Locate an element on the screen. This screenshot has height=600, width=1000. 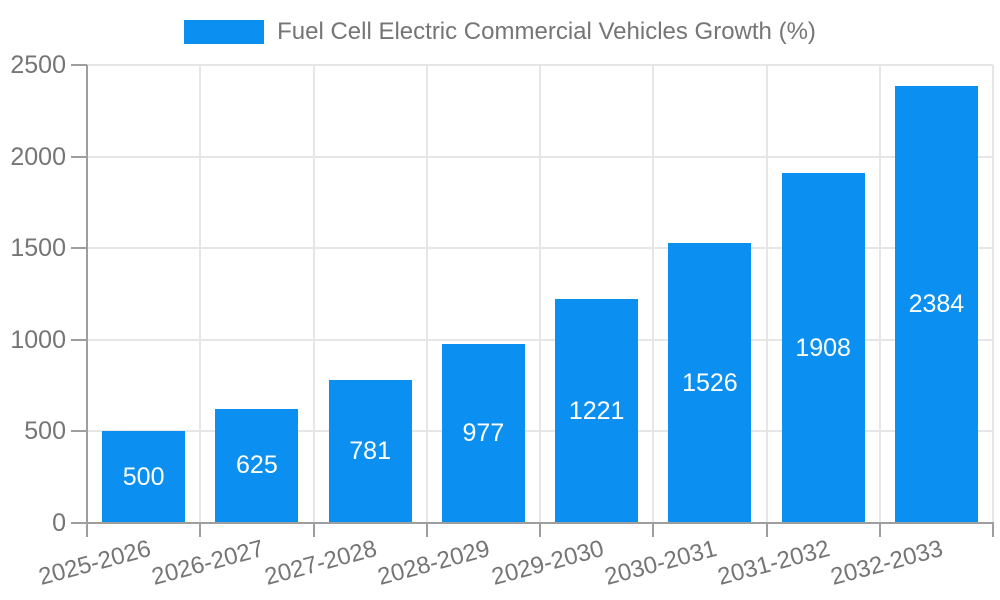
y-axis-line is located at coordinates (87, 294).